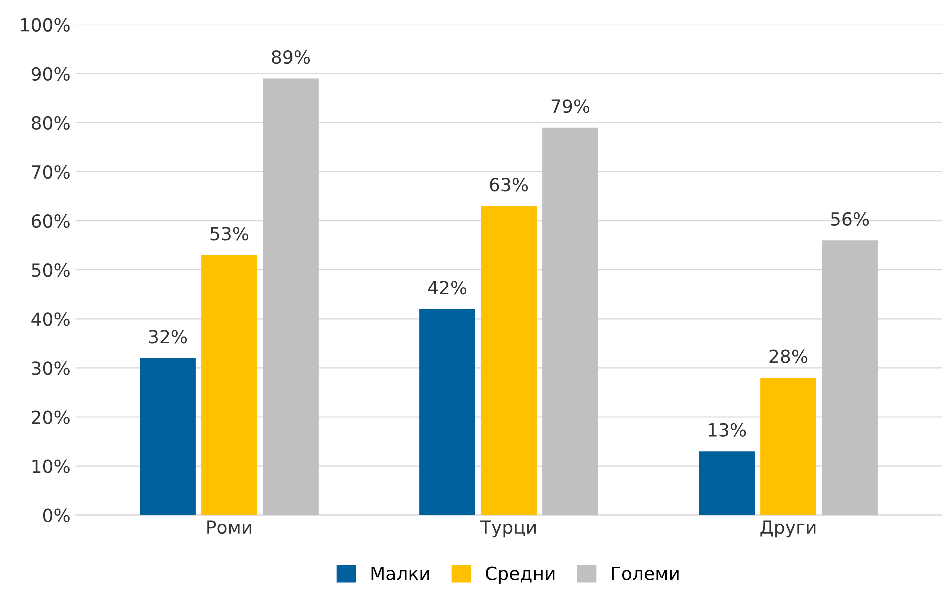  Describe the element at coordinates (571, 107) in the screenshot. I see `data-label: 79%` at that location.